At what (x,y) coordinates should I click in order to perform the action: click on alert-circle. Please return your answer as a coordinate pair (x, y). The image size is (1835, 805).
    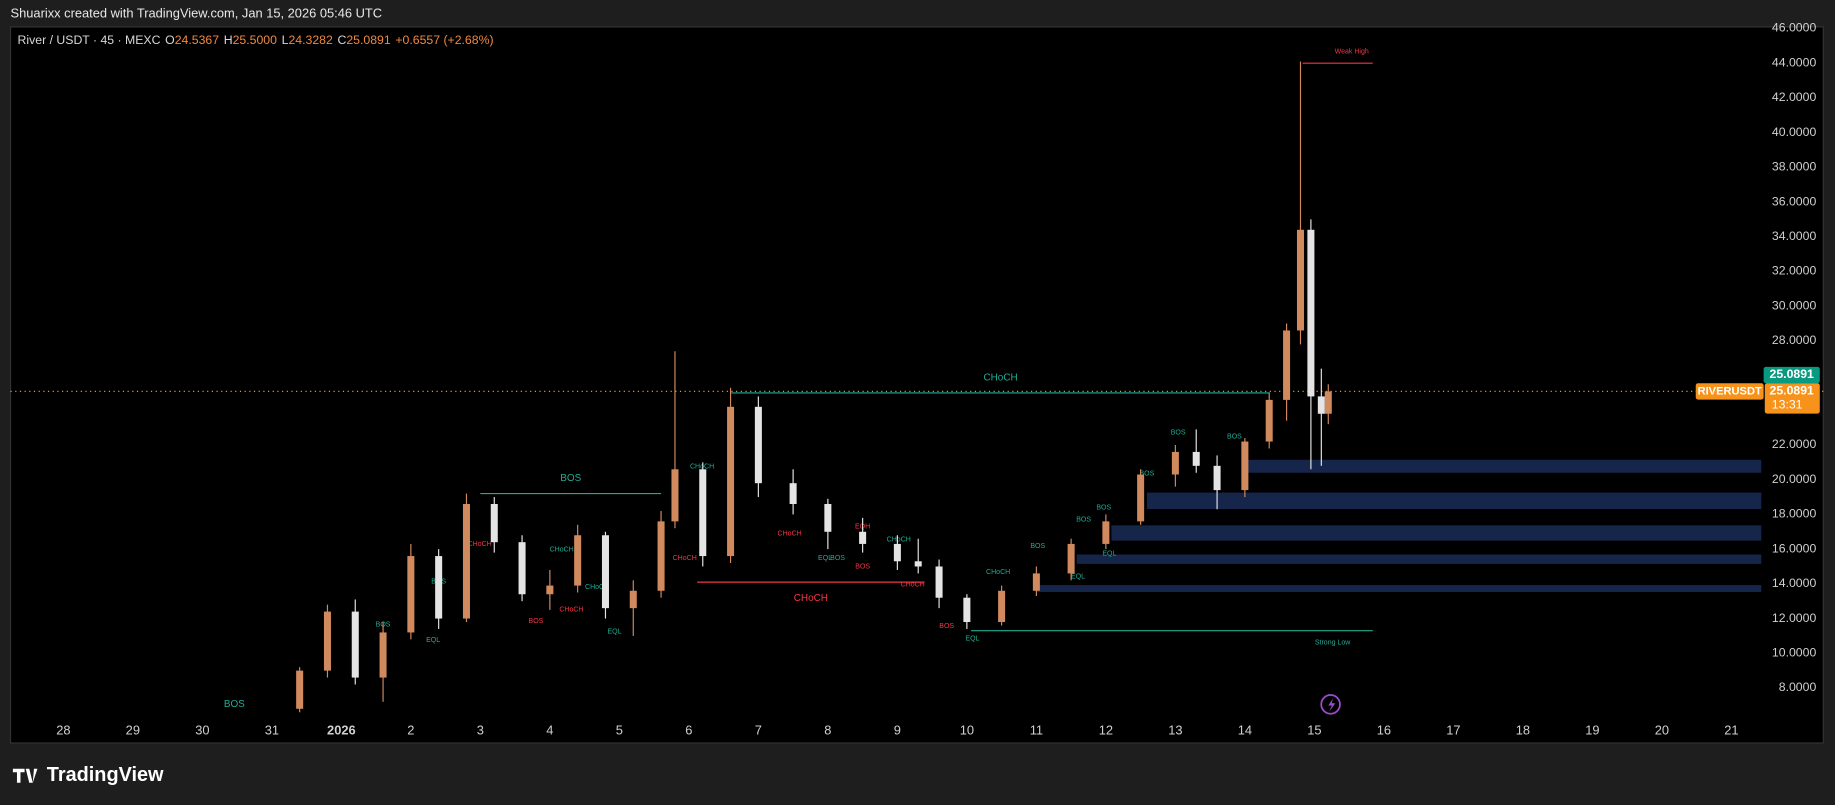
    Looking at the image, I should click on (1330, 704).